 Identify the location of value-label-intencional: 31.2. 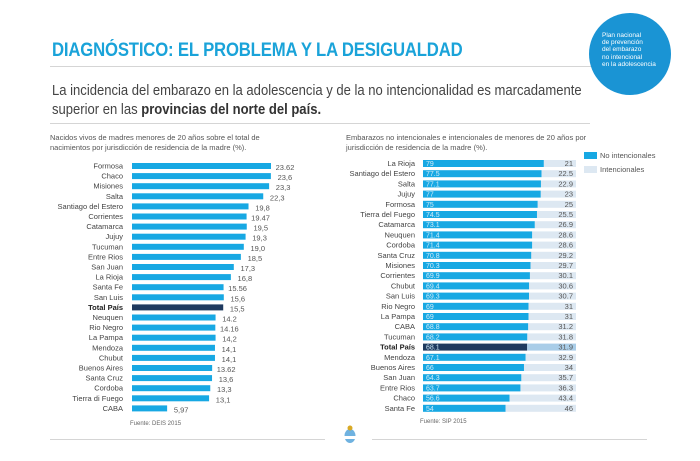
(565, 326).